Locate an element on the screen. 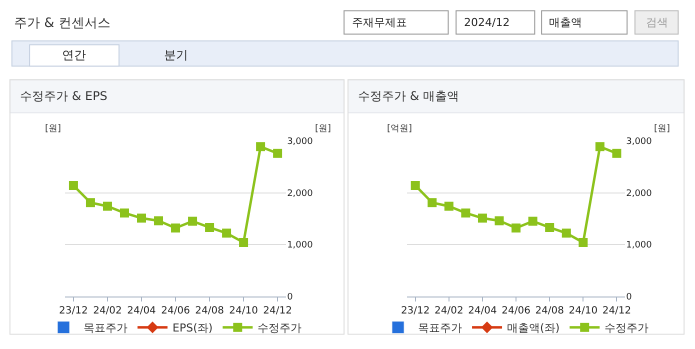 This screenshot has width=695, height=349. y-axis-title: [원] is located at coordinates (53, 129).